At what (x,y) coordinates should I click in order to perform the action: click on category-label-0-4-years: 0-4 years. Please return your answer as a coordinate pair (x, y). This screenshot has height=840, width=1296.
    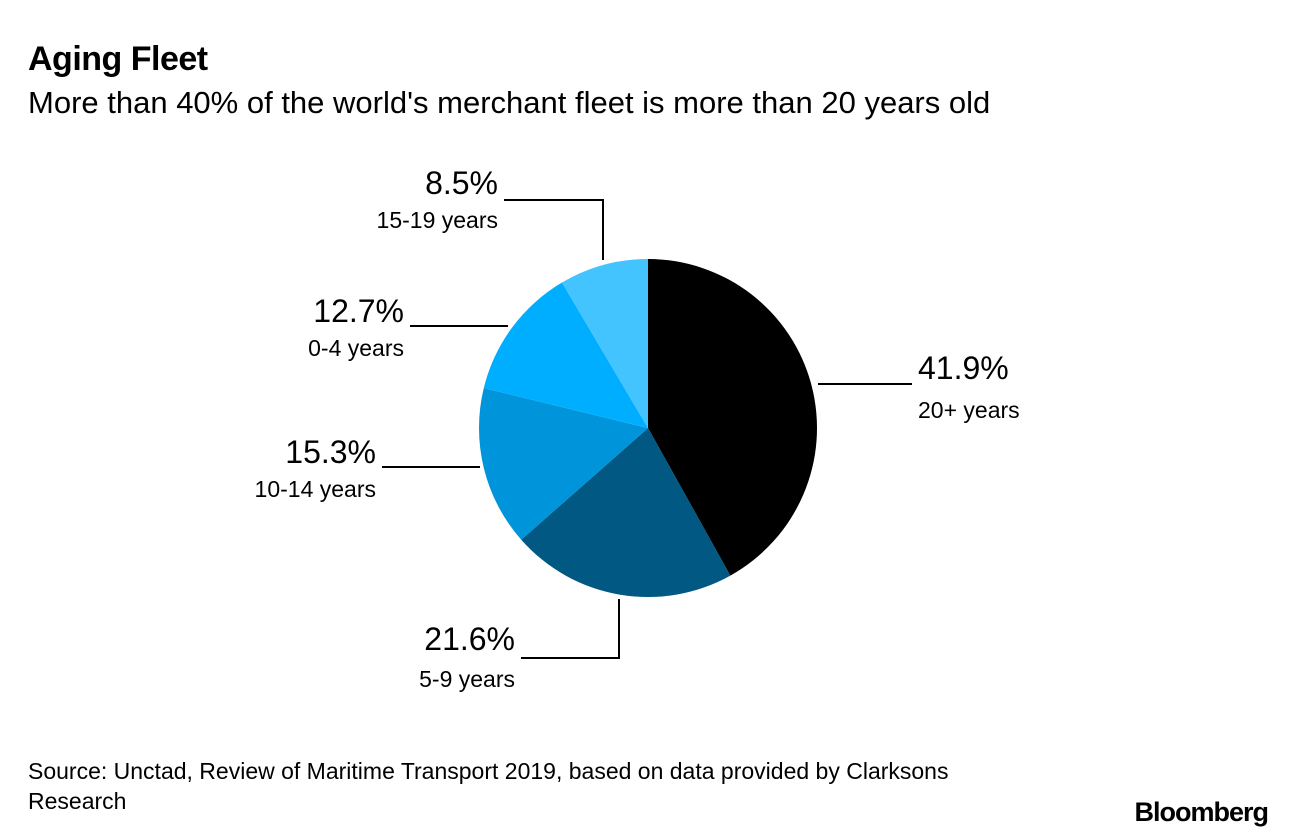
    Looking at the image, I should click on (356, 348).